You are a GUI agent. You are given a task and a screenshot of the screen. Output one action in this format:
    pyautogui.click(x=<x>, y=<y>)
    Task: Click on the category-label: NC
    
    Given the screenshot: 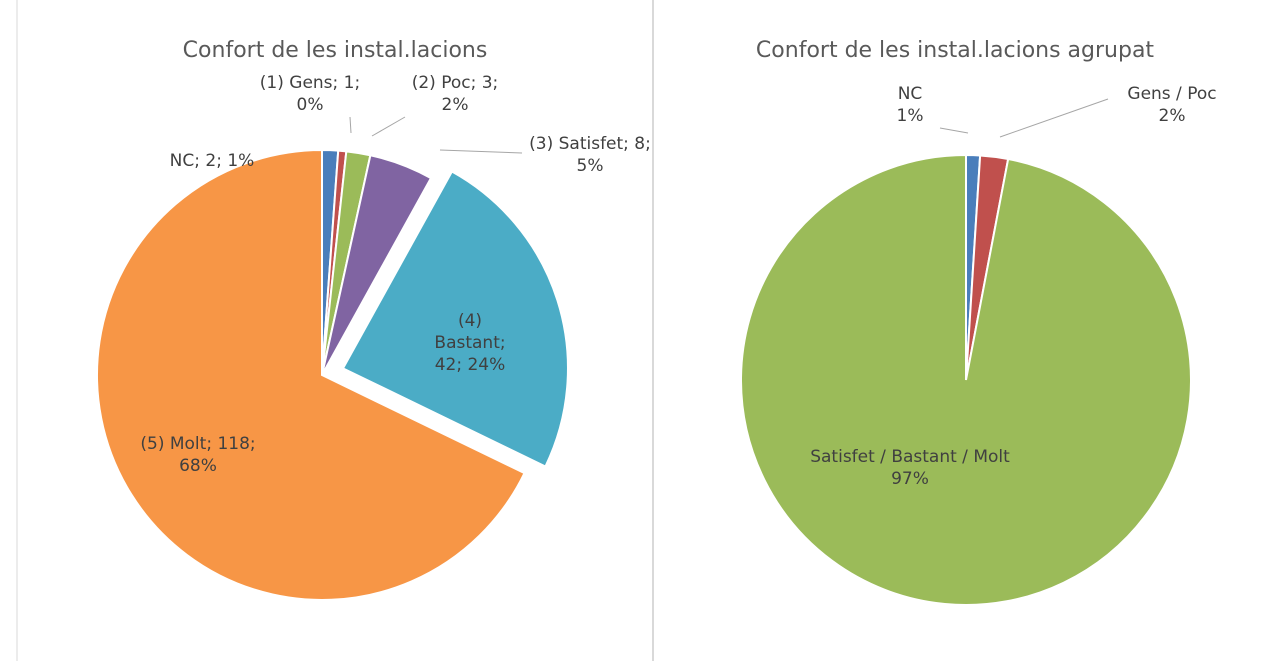 What is the action you would take?
    pyautogui.click(x=910, y=94)
    